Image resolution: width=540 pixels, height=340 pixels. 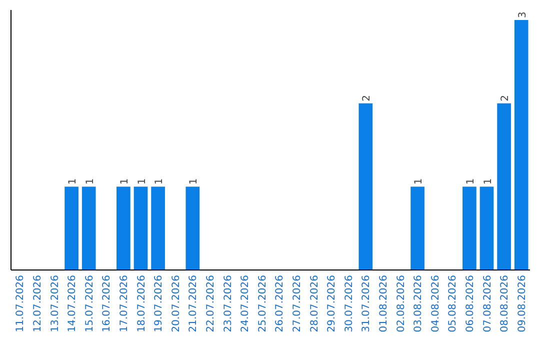 I want to click on x-tick-label: 14.07.2026, so click(x=72, y=303).